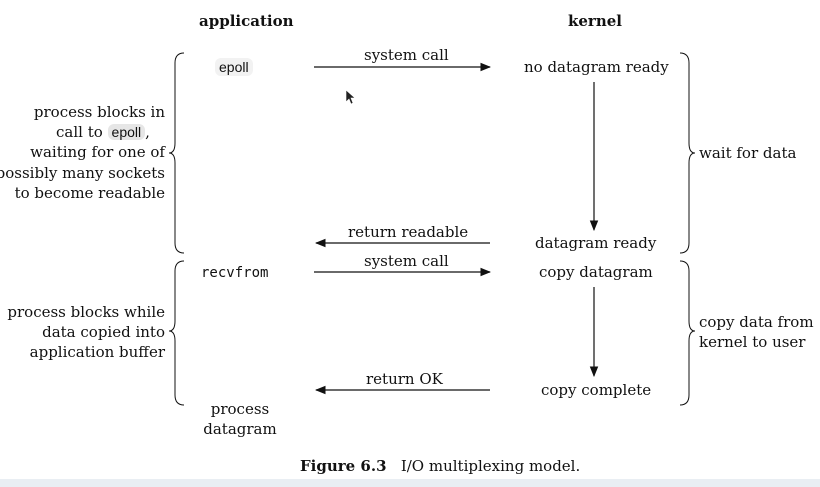  I want to click on left-note-line: process blocks in, so click(99, 112).